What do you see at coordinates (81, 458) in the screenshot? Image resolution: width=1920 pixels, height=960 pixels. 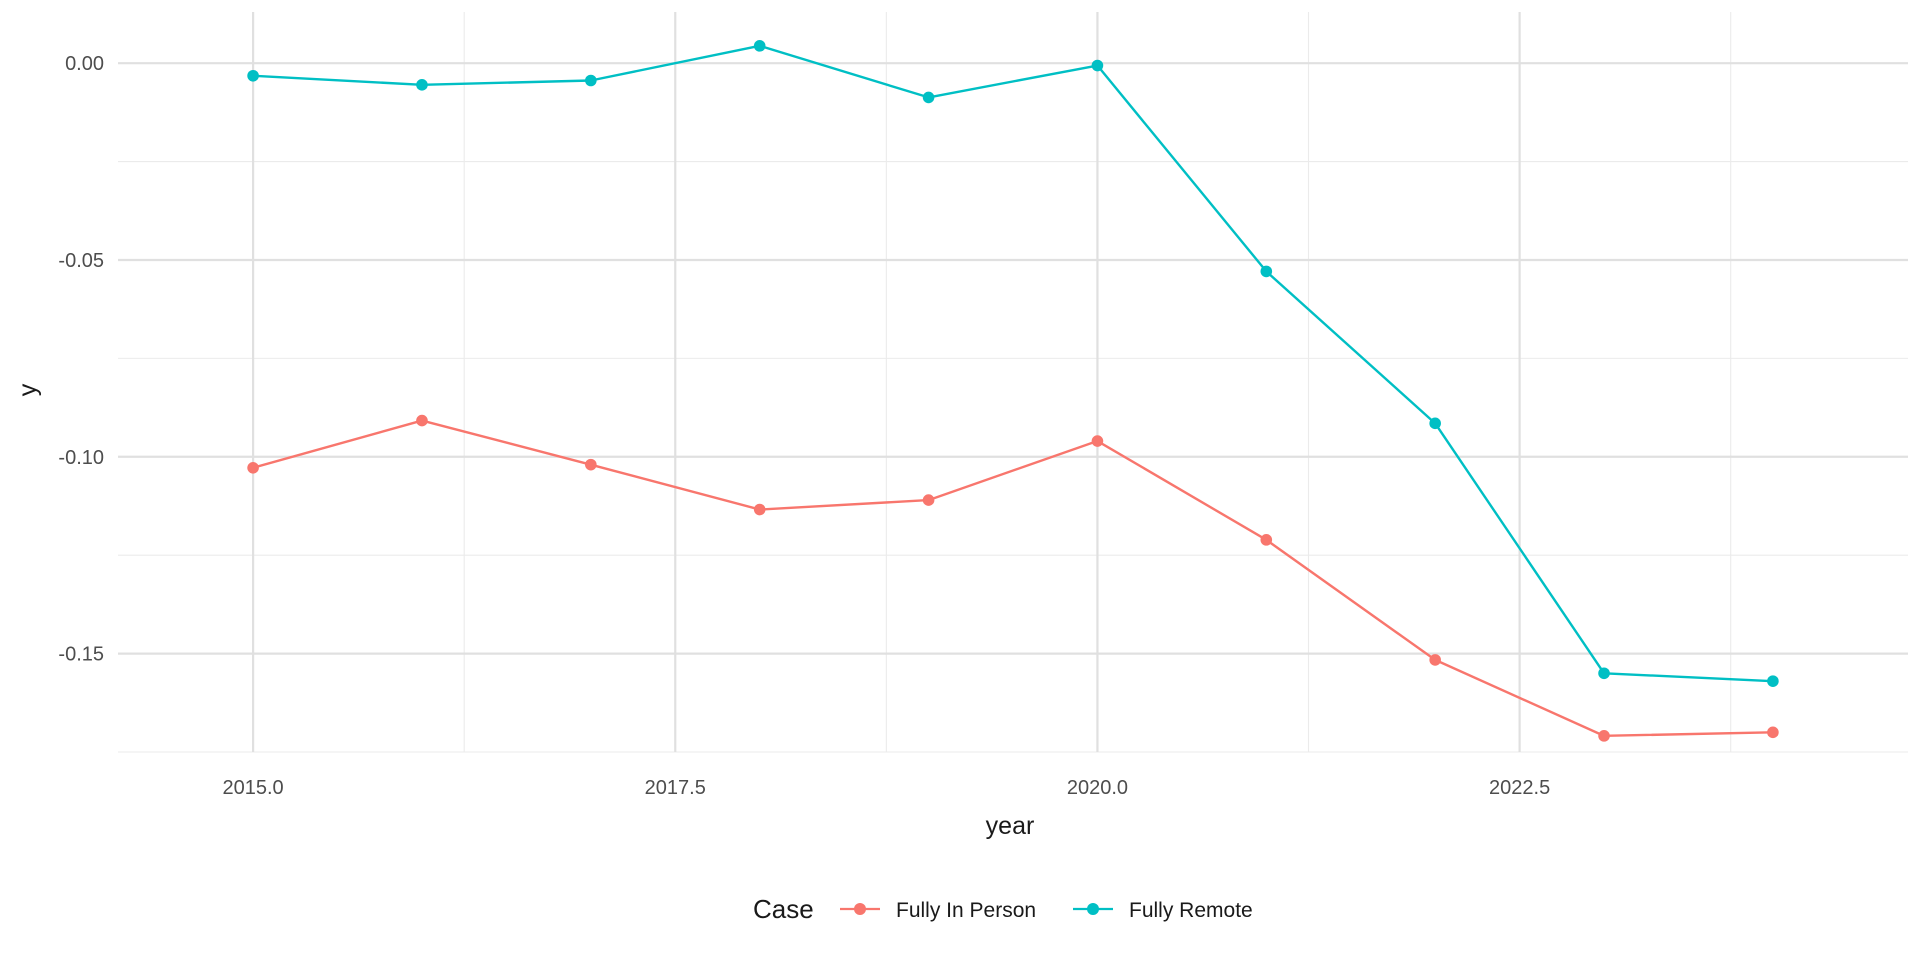 I see `y-tick-label: -0.10` at bounding box center [81, 458].